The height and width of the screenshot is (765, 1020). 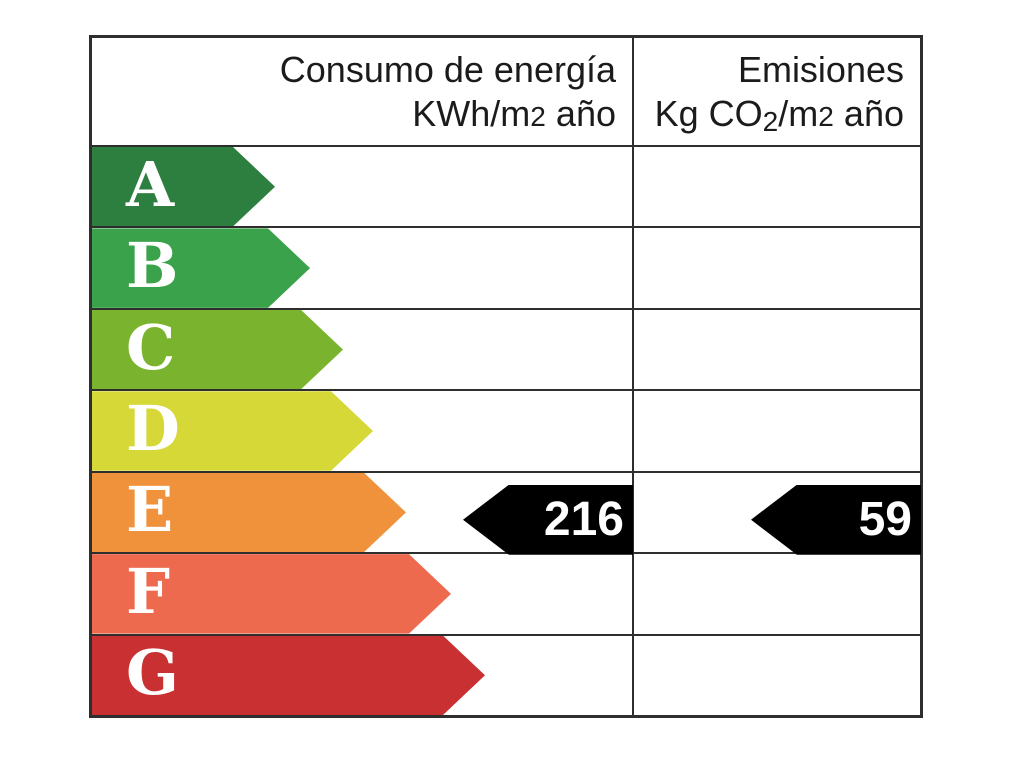 What do you see at coordinates (820, 70) in the screenshot?
I see `emissions-title: Emisiones` at bounding box center [820, 70].